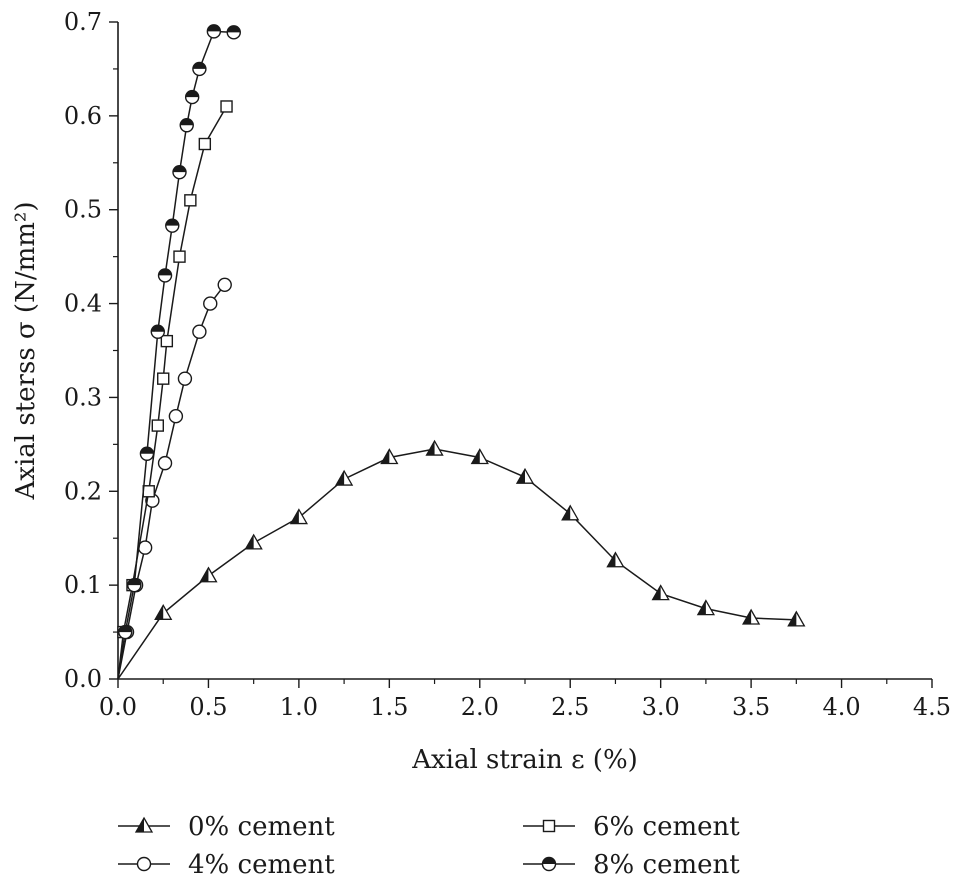  What do you see at coordinates (299, 707) in the screenshot?
I see `x-tick-label: 1.0` at bounding box center [299, 707].